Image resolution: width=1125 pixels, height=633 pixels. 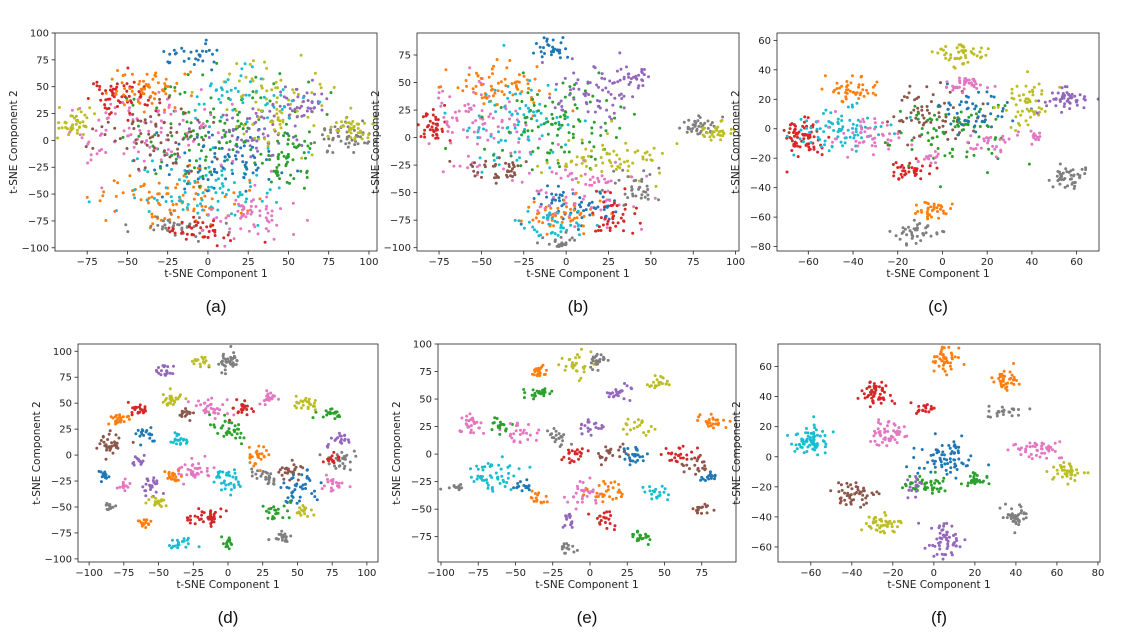 I want to click on x-tick-label: −40, so click(x=852, y=262).